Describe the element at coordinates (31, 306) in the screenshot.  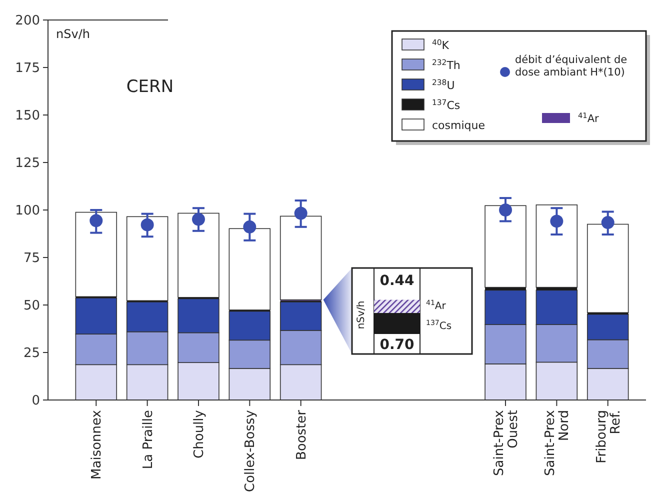
I see `y-tick-label: 50` at that location.